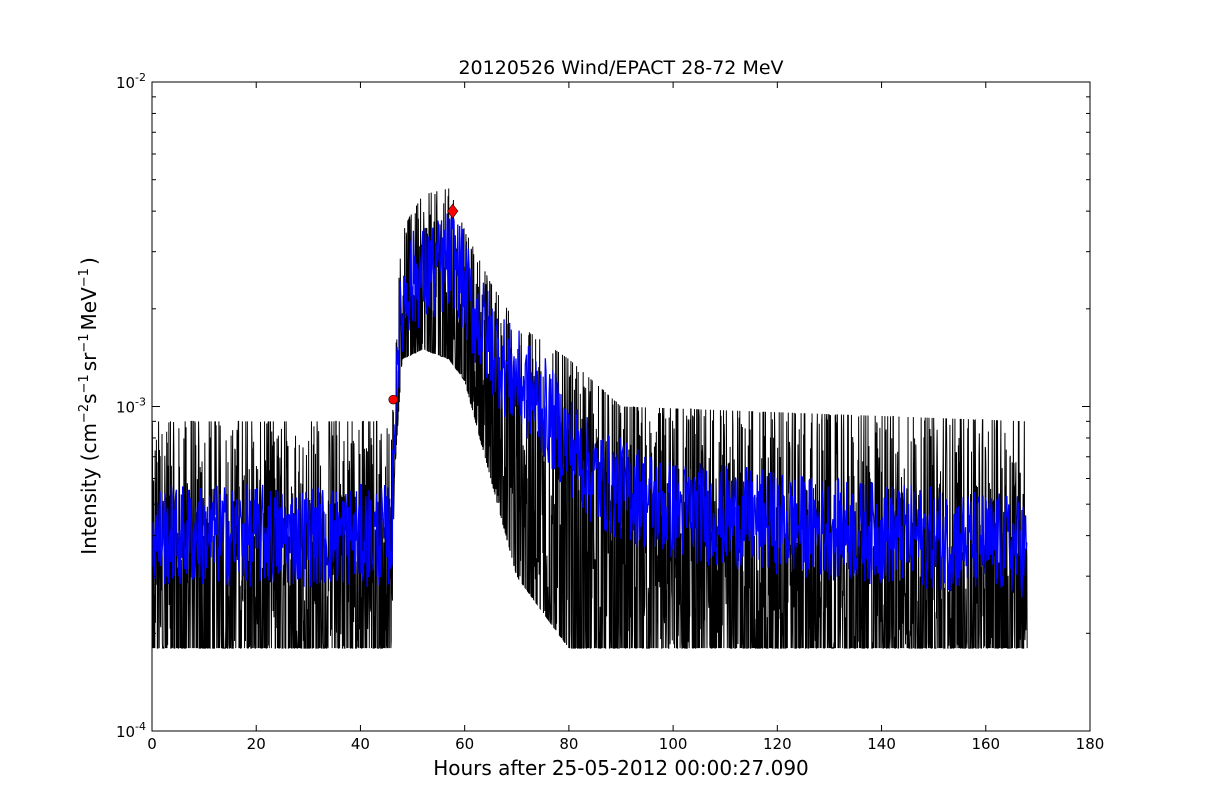  I want to click on x-tick-label: 80, so click(568, 744).